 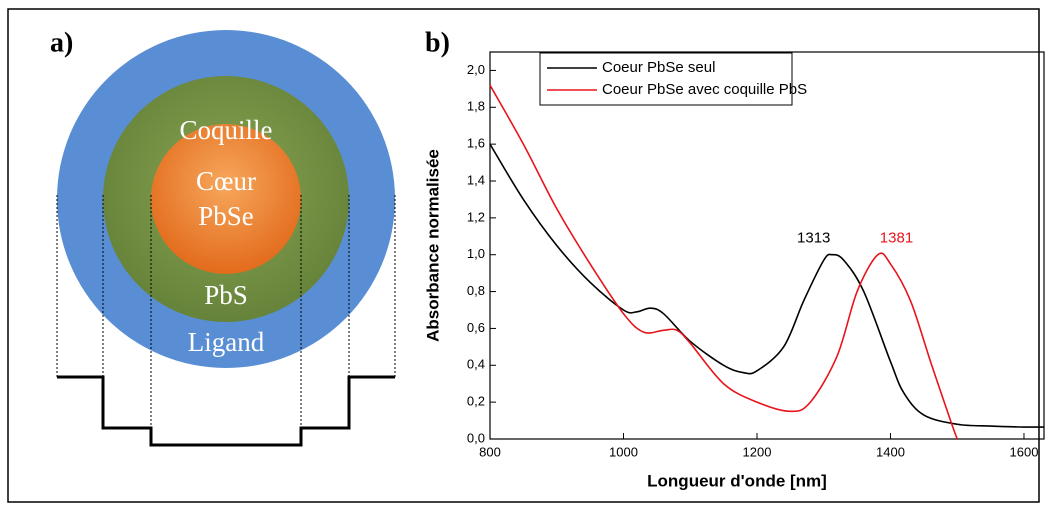 What do you see at coordinates (666, 79) in the screenshot?
I see `legend-box` at bounding box center [666, 79].